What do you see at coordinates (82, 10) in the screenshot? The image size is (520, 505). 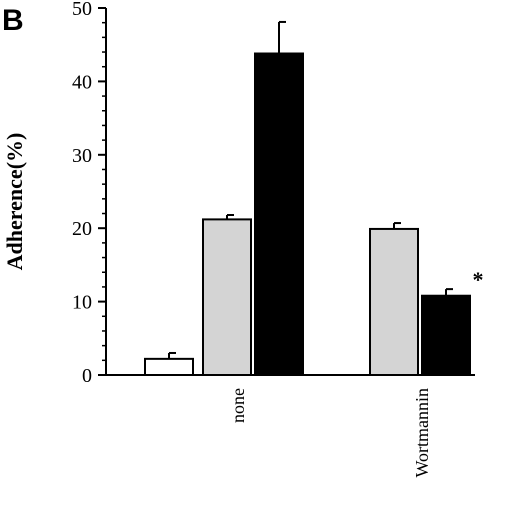 I see `y-tick-label: 50` at bounding box center [82, 10].